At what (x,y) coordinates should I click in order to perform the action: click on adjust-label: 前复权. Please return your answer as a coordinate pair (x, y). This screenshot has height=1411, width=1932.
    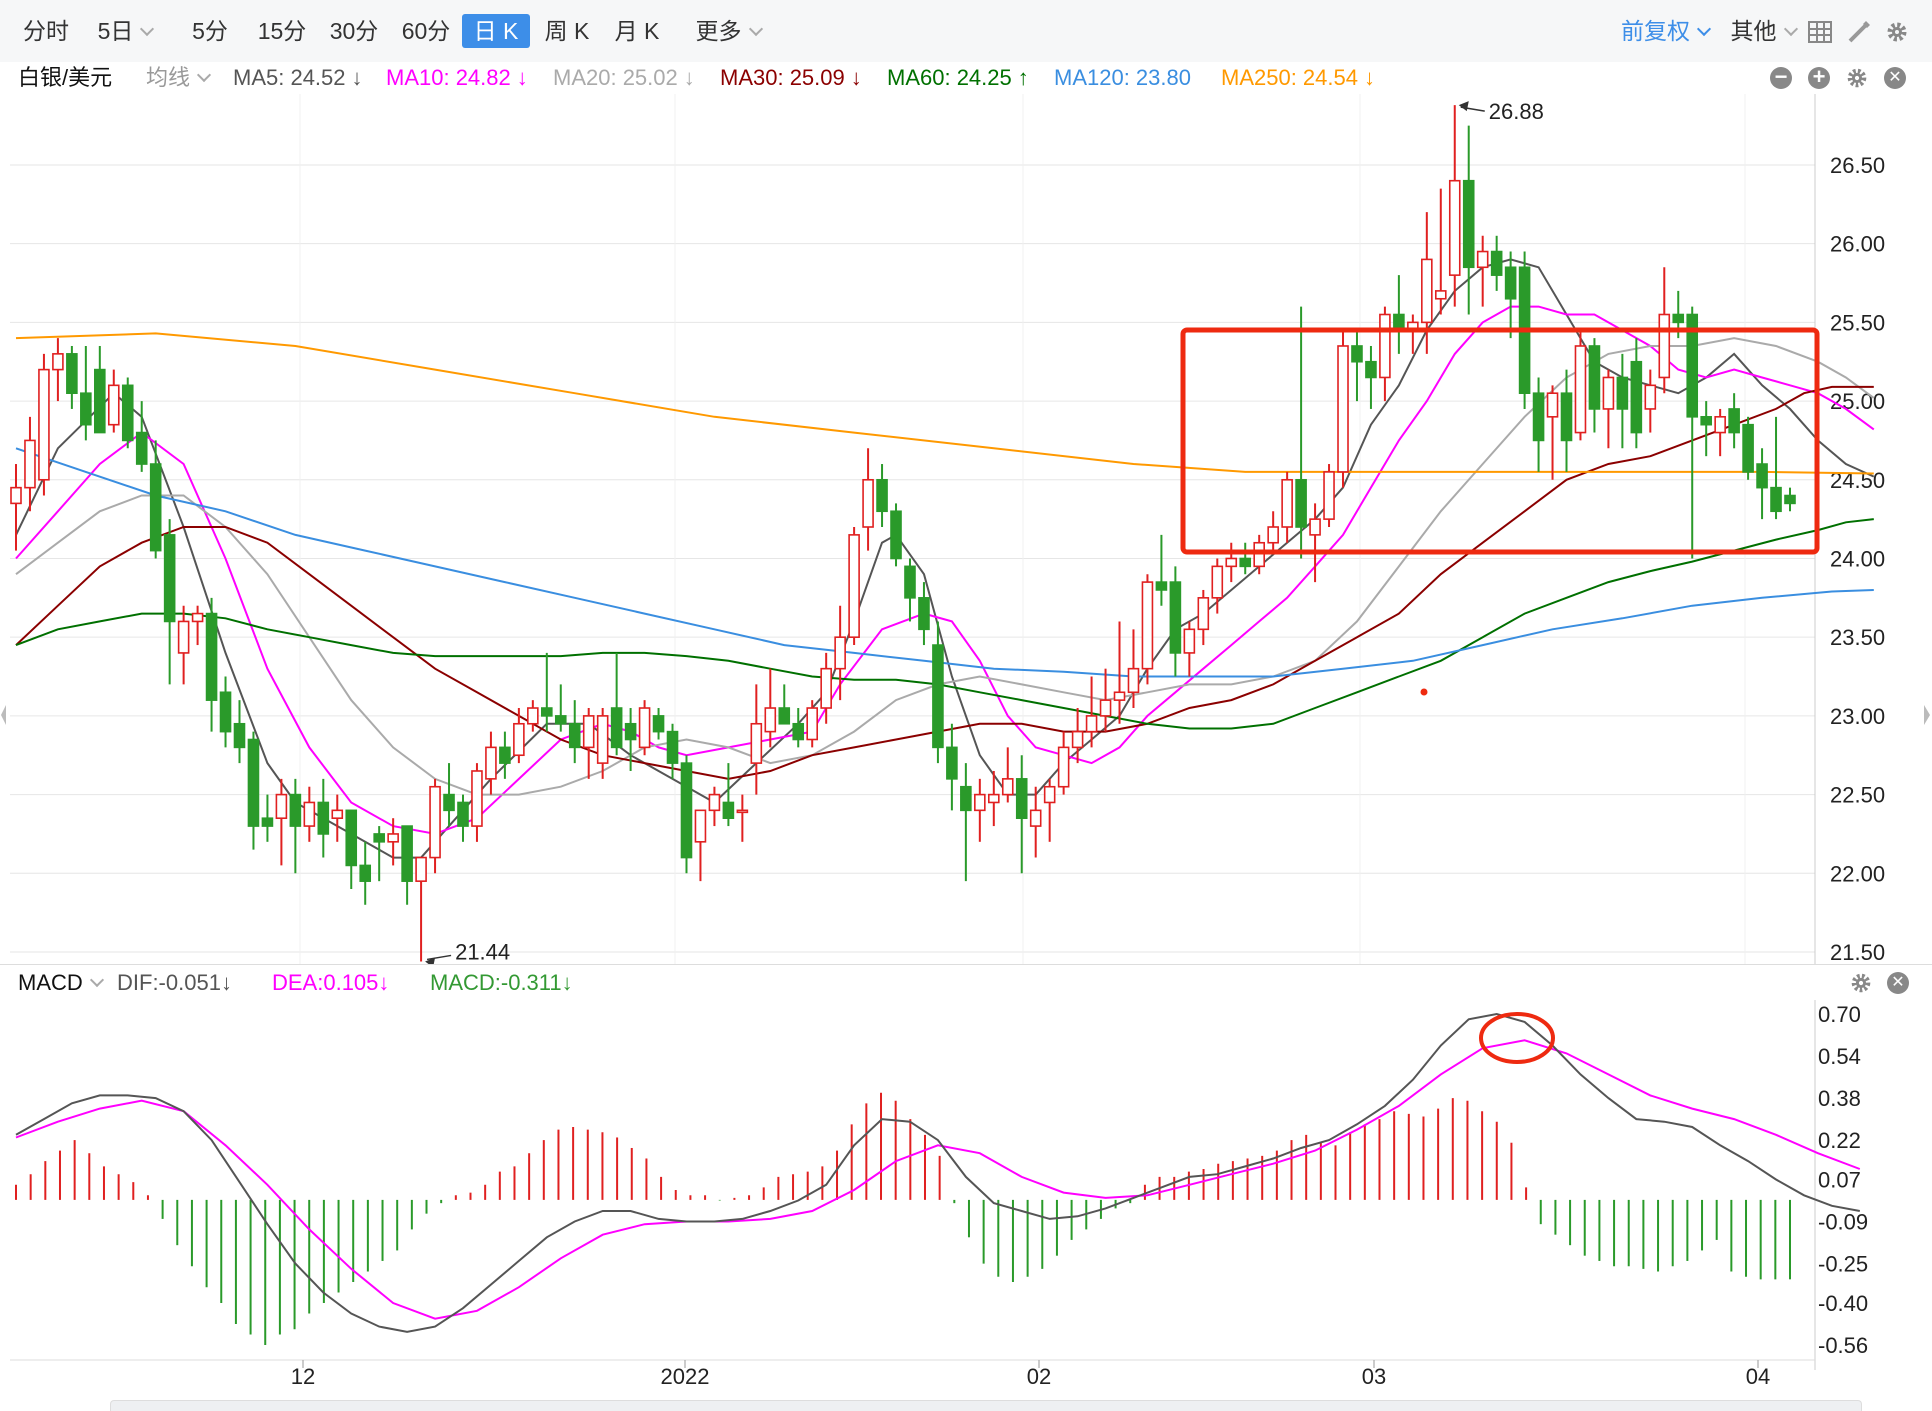
    Looking at the image, I should click on (1655, 31).